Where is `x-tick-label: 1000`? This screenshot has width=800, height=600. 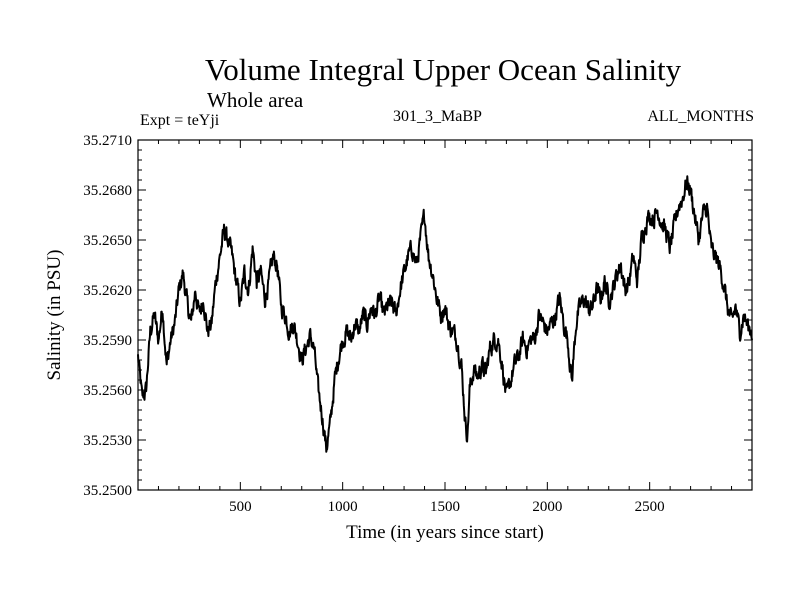 x-tick-label: 1000 is located at coordinates (343, 507).